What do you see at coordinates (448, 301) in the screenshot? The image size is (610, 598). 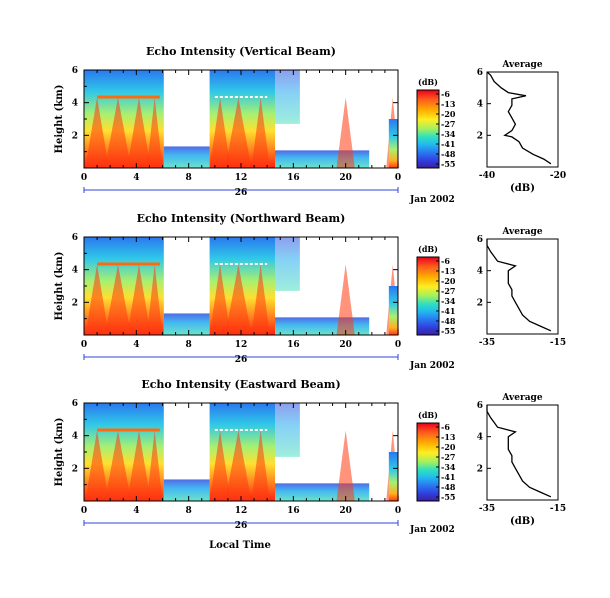 I see `colorbar-tick-label: -34` at bounding box center [448, 301].